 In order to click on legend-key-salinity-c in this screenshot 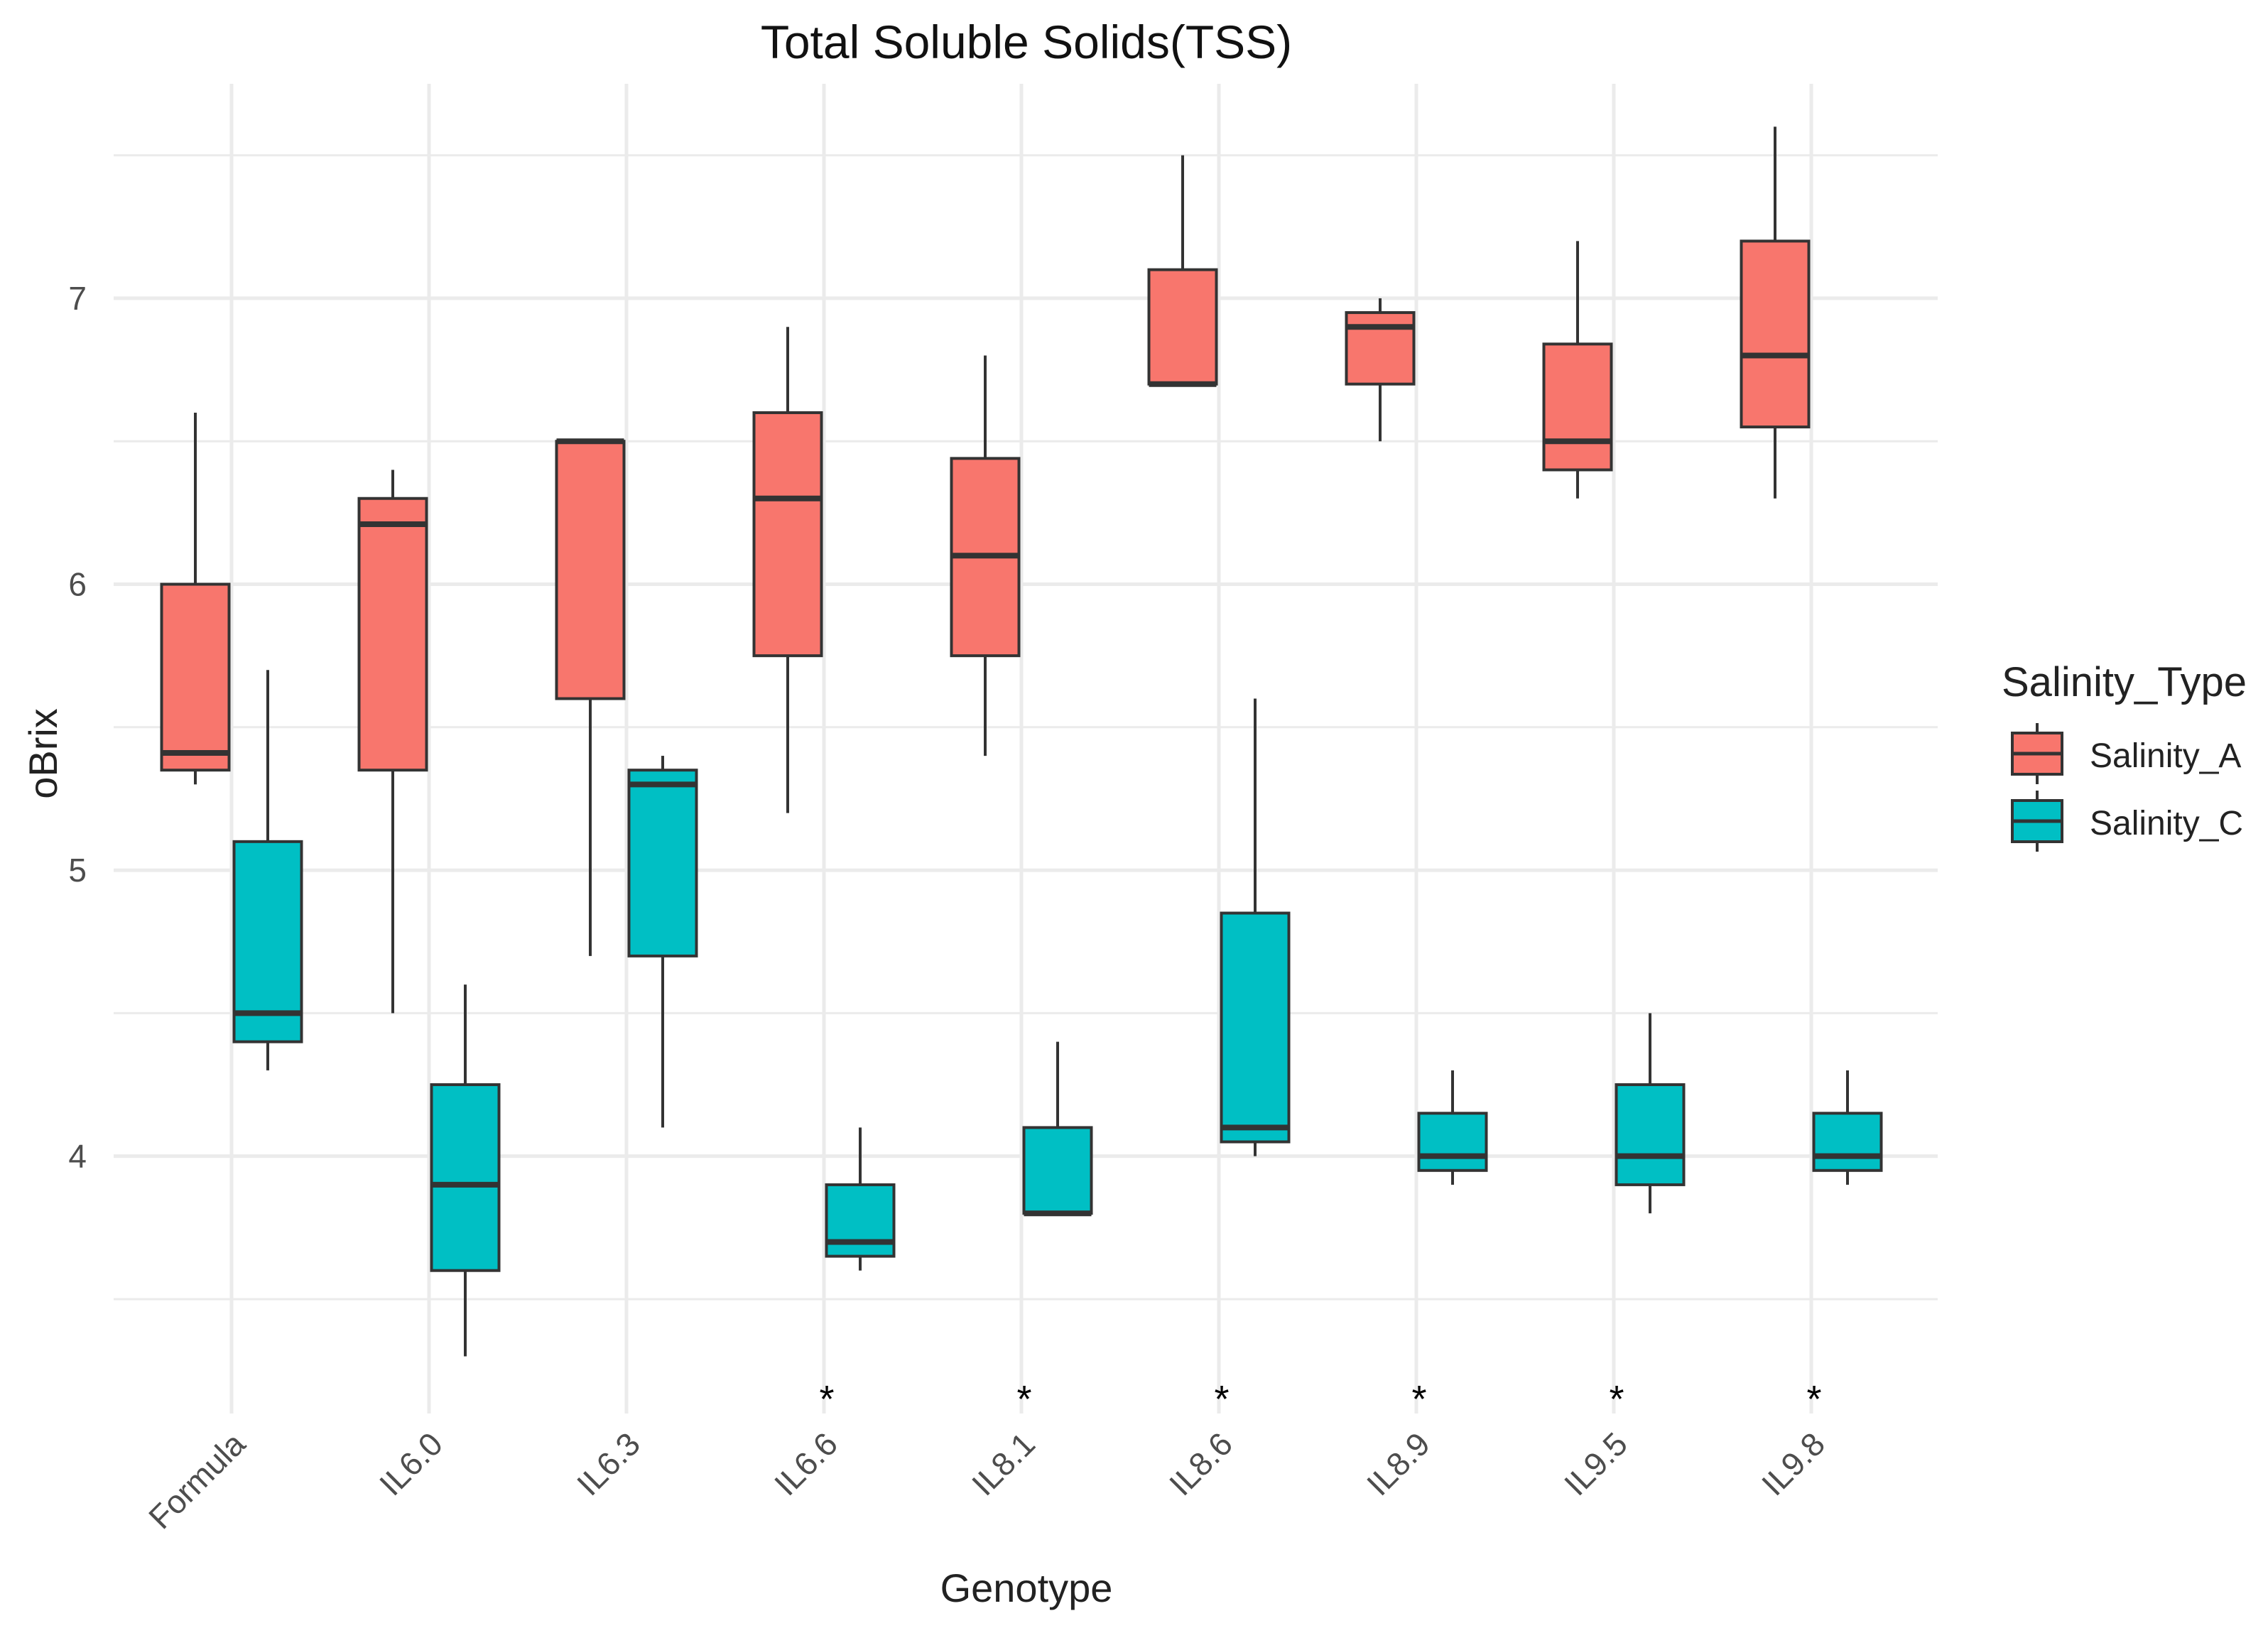, I will do `click(2037, 821)`.